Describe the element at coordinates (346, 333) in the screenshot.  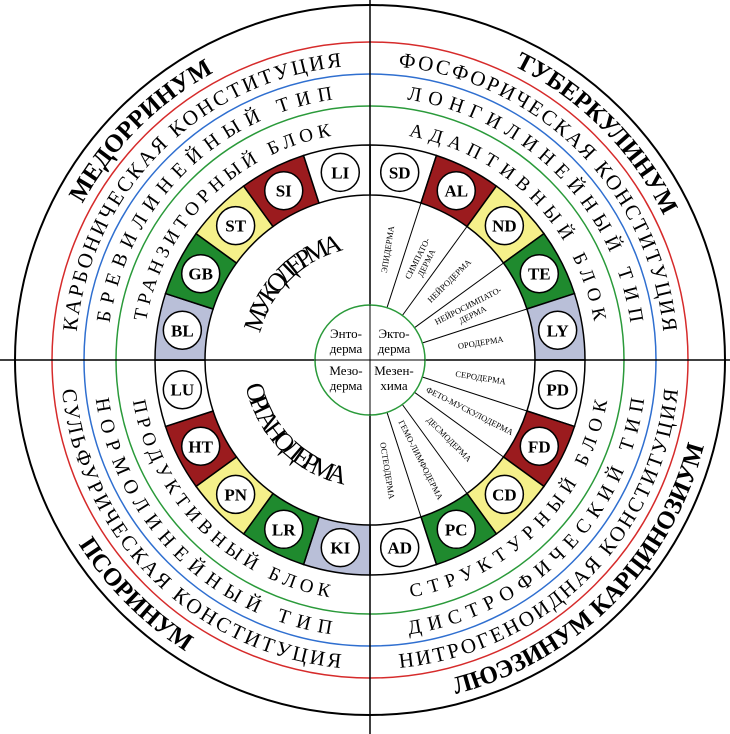
I see `germ-layer-line: Энто-` at that location.